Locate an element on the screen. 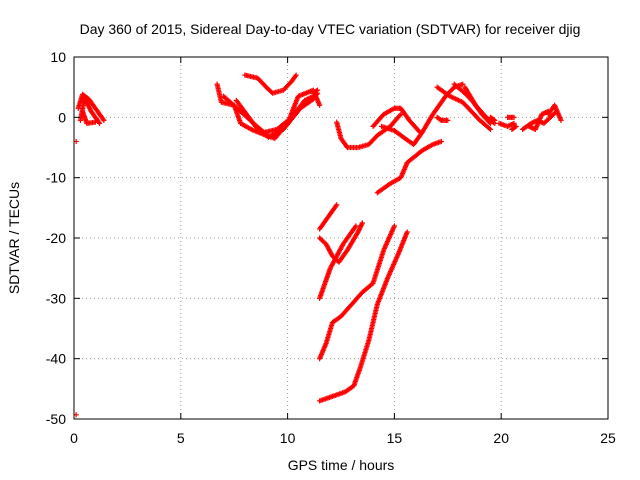 Image resolution: width=640 pixels, height=480 pixels. x-tick-label: 5 is located at coordinates (181, 438).